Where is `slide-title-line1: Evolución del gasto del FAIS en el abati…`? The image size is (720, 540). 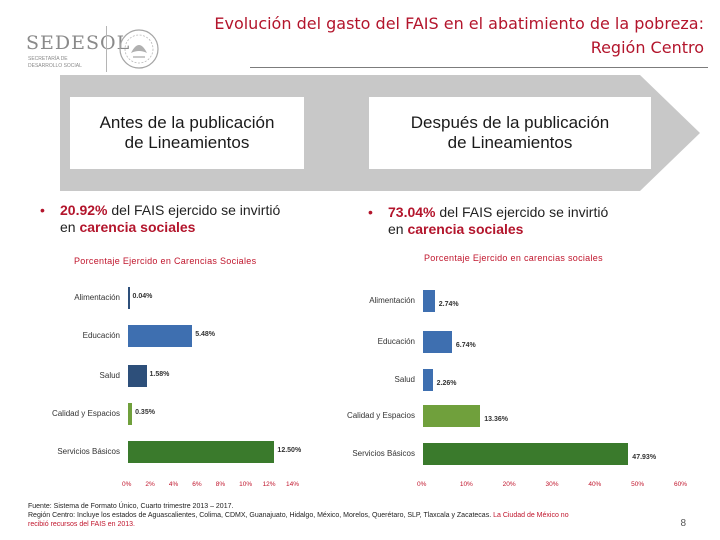
slide-title-line1: Evolución del gasto del FAIS en el abati… is located at coordinates (459, 23).